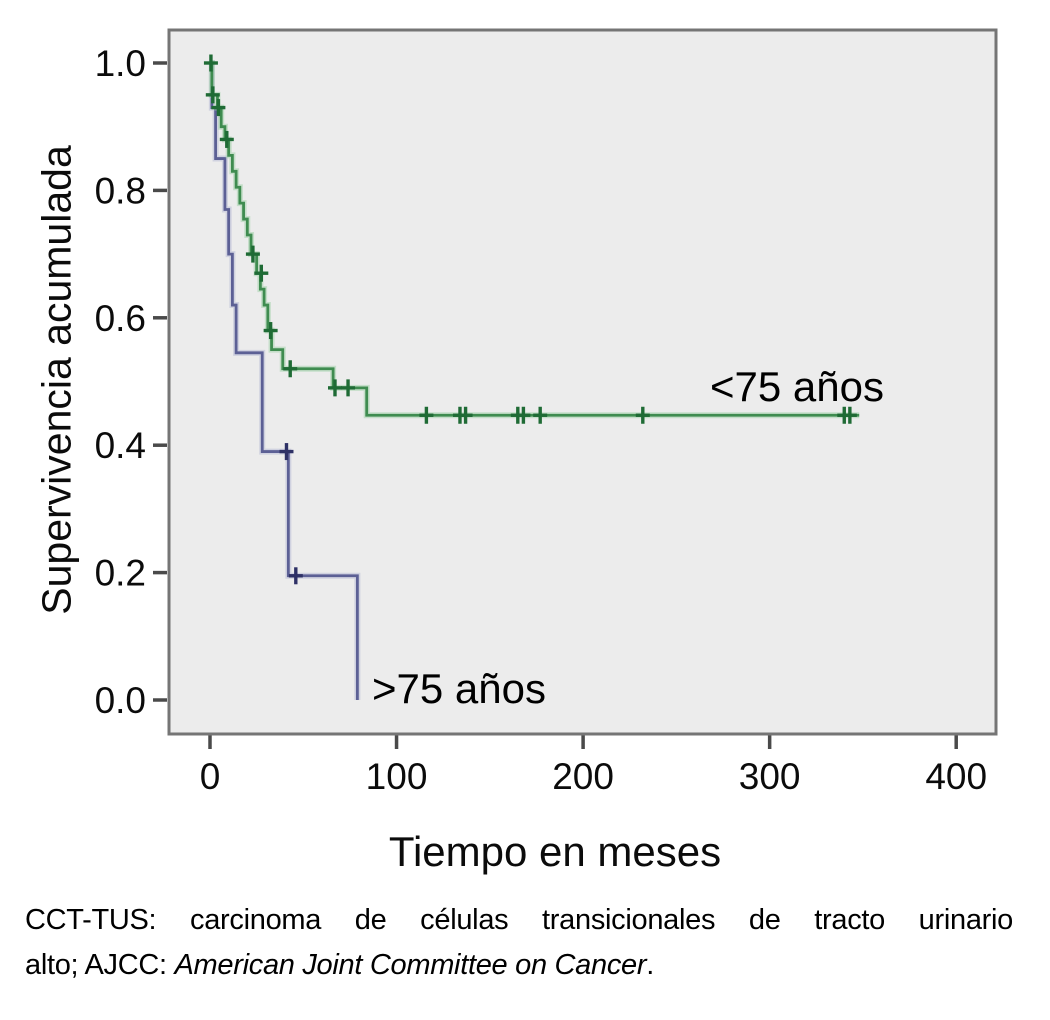  Describe the element at coordinates (583, 776) in the screenshot. I see `x-tick-label: 200` at that location.